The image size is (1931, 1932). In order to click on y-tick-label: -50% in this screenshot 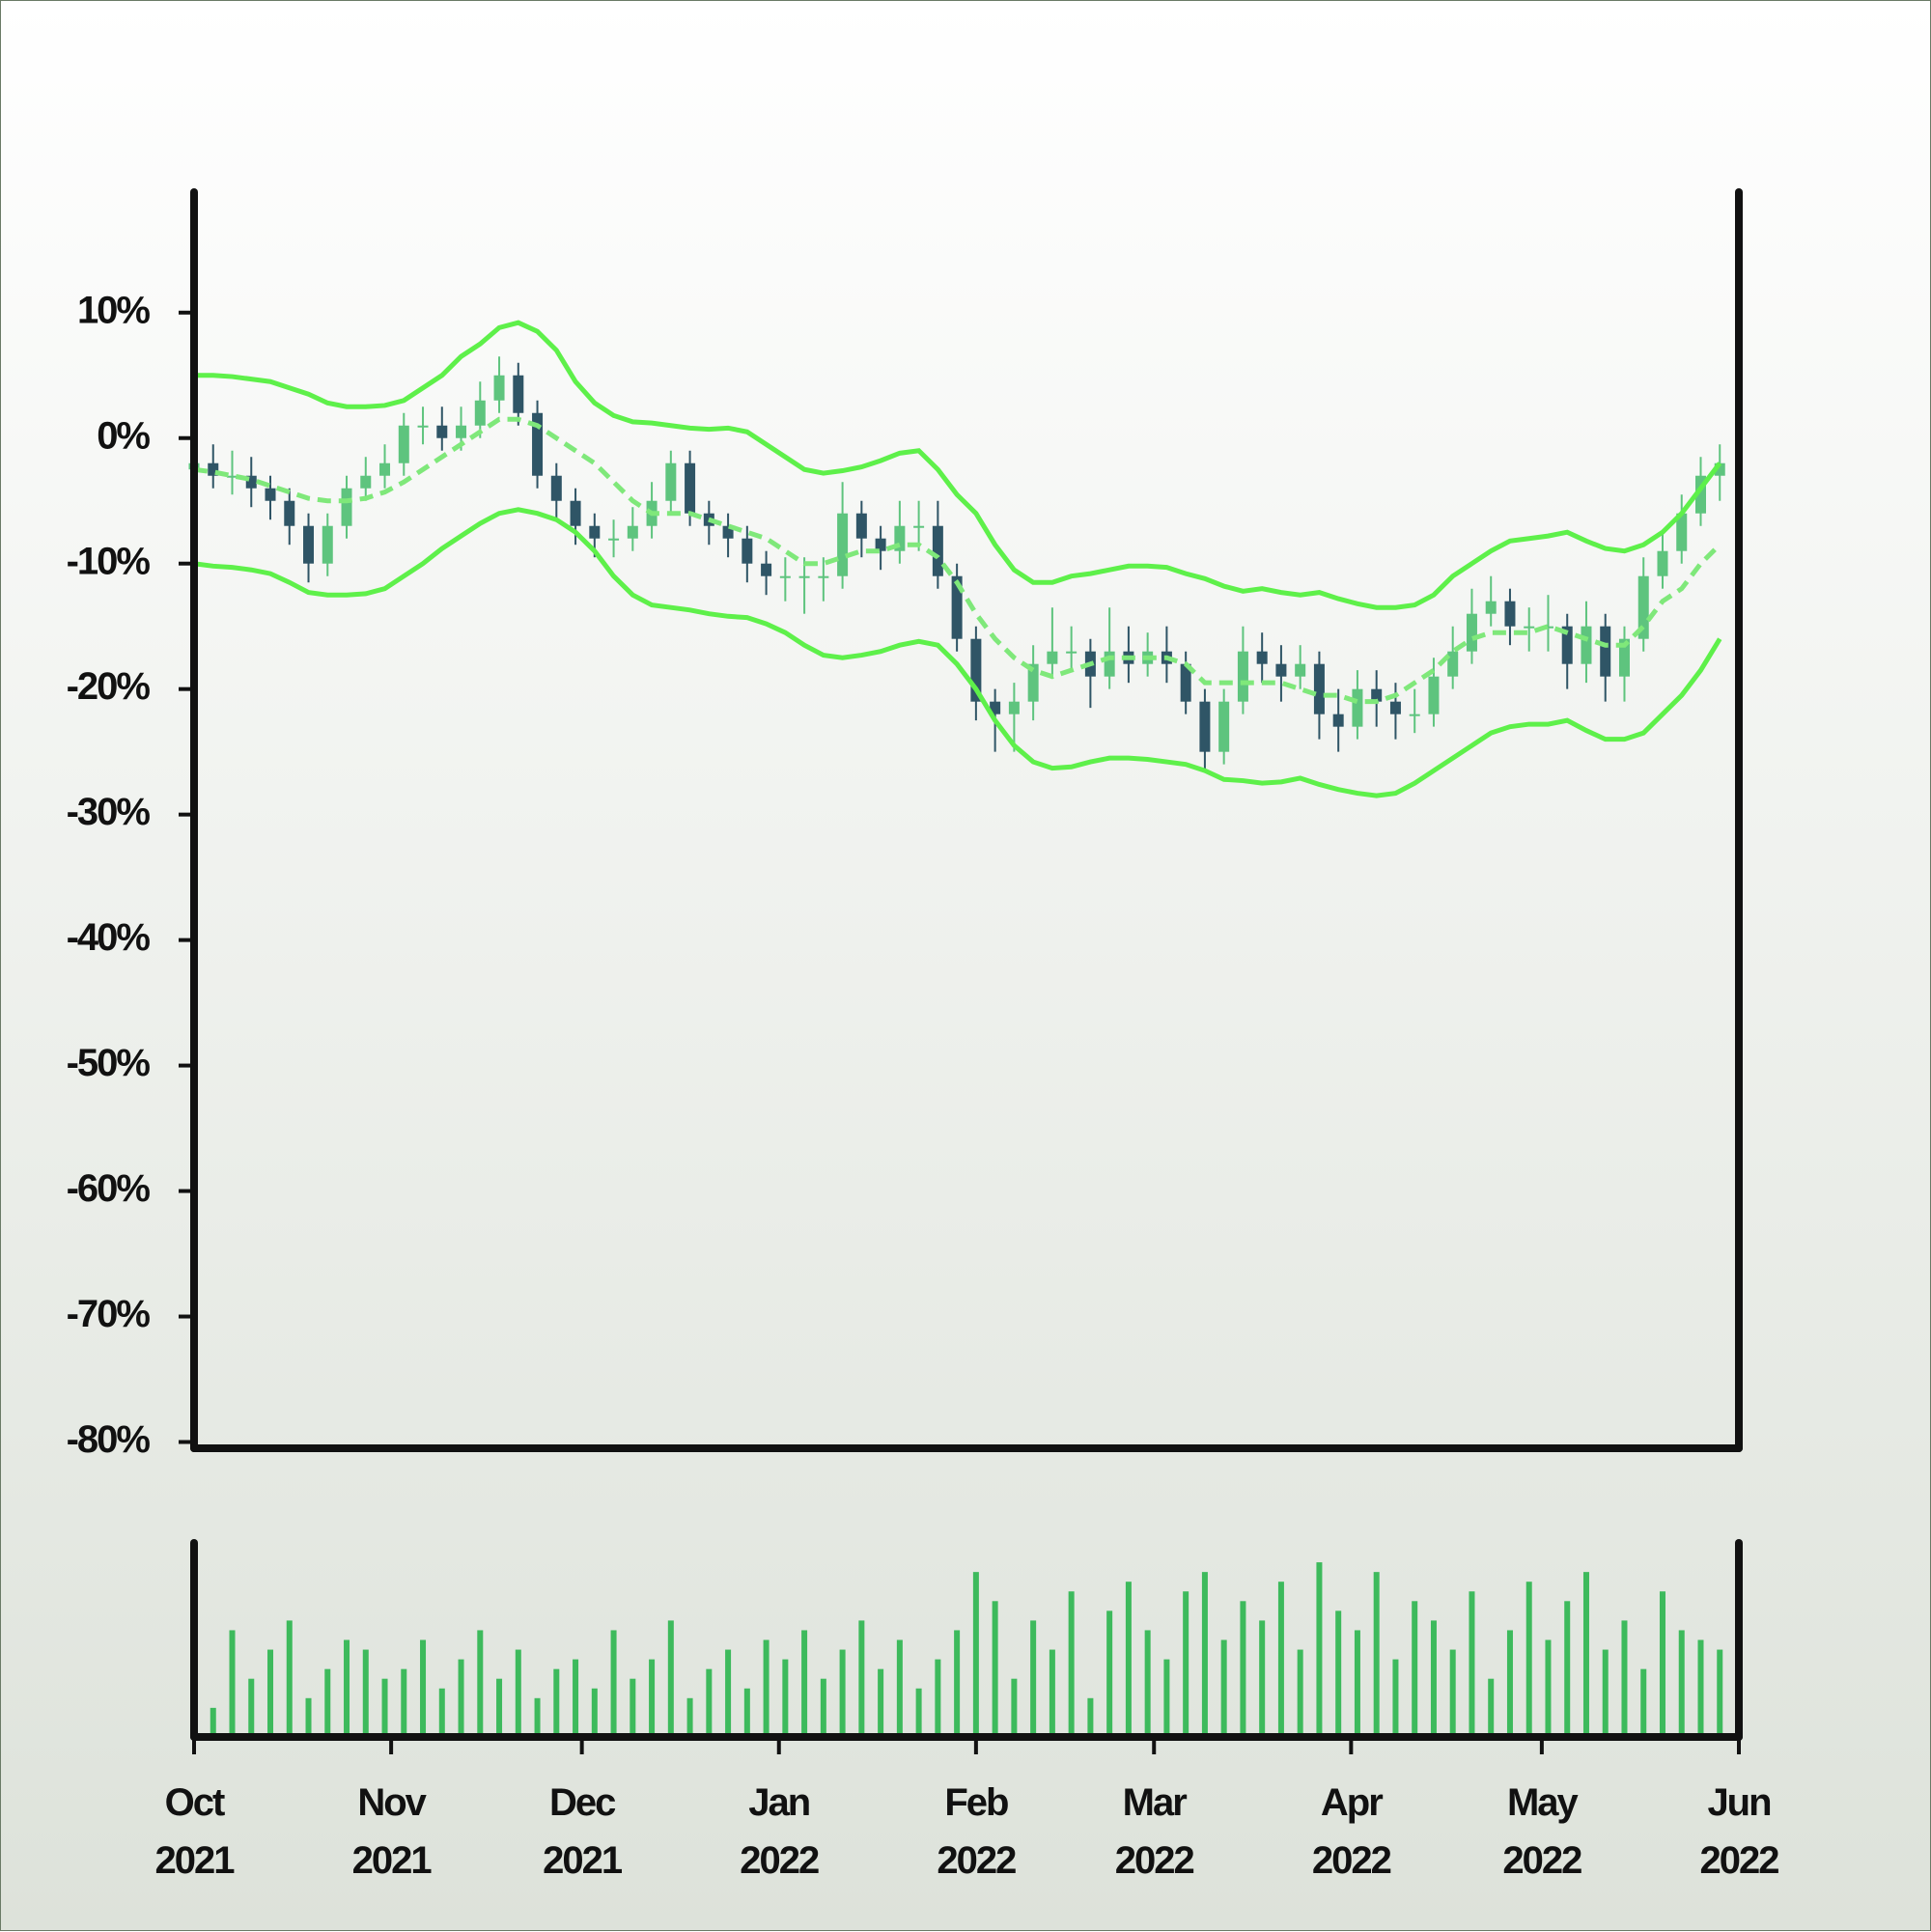, I will do `click(109, 1063)`.